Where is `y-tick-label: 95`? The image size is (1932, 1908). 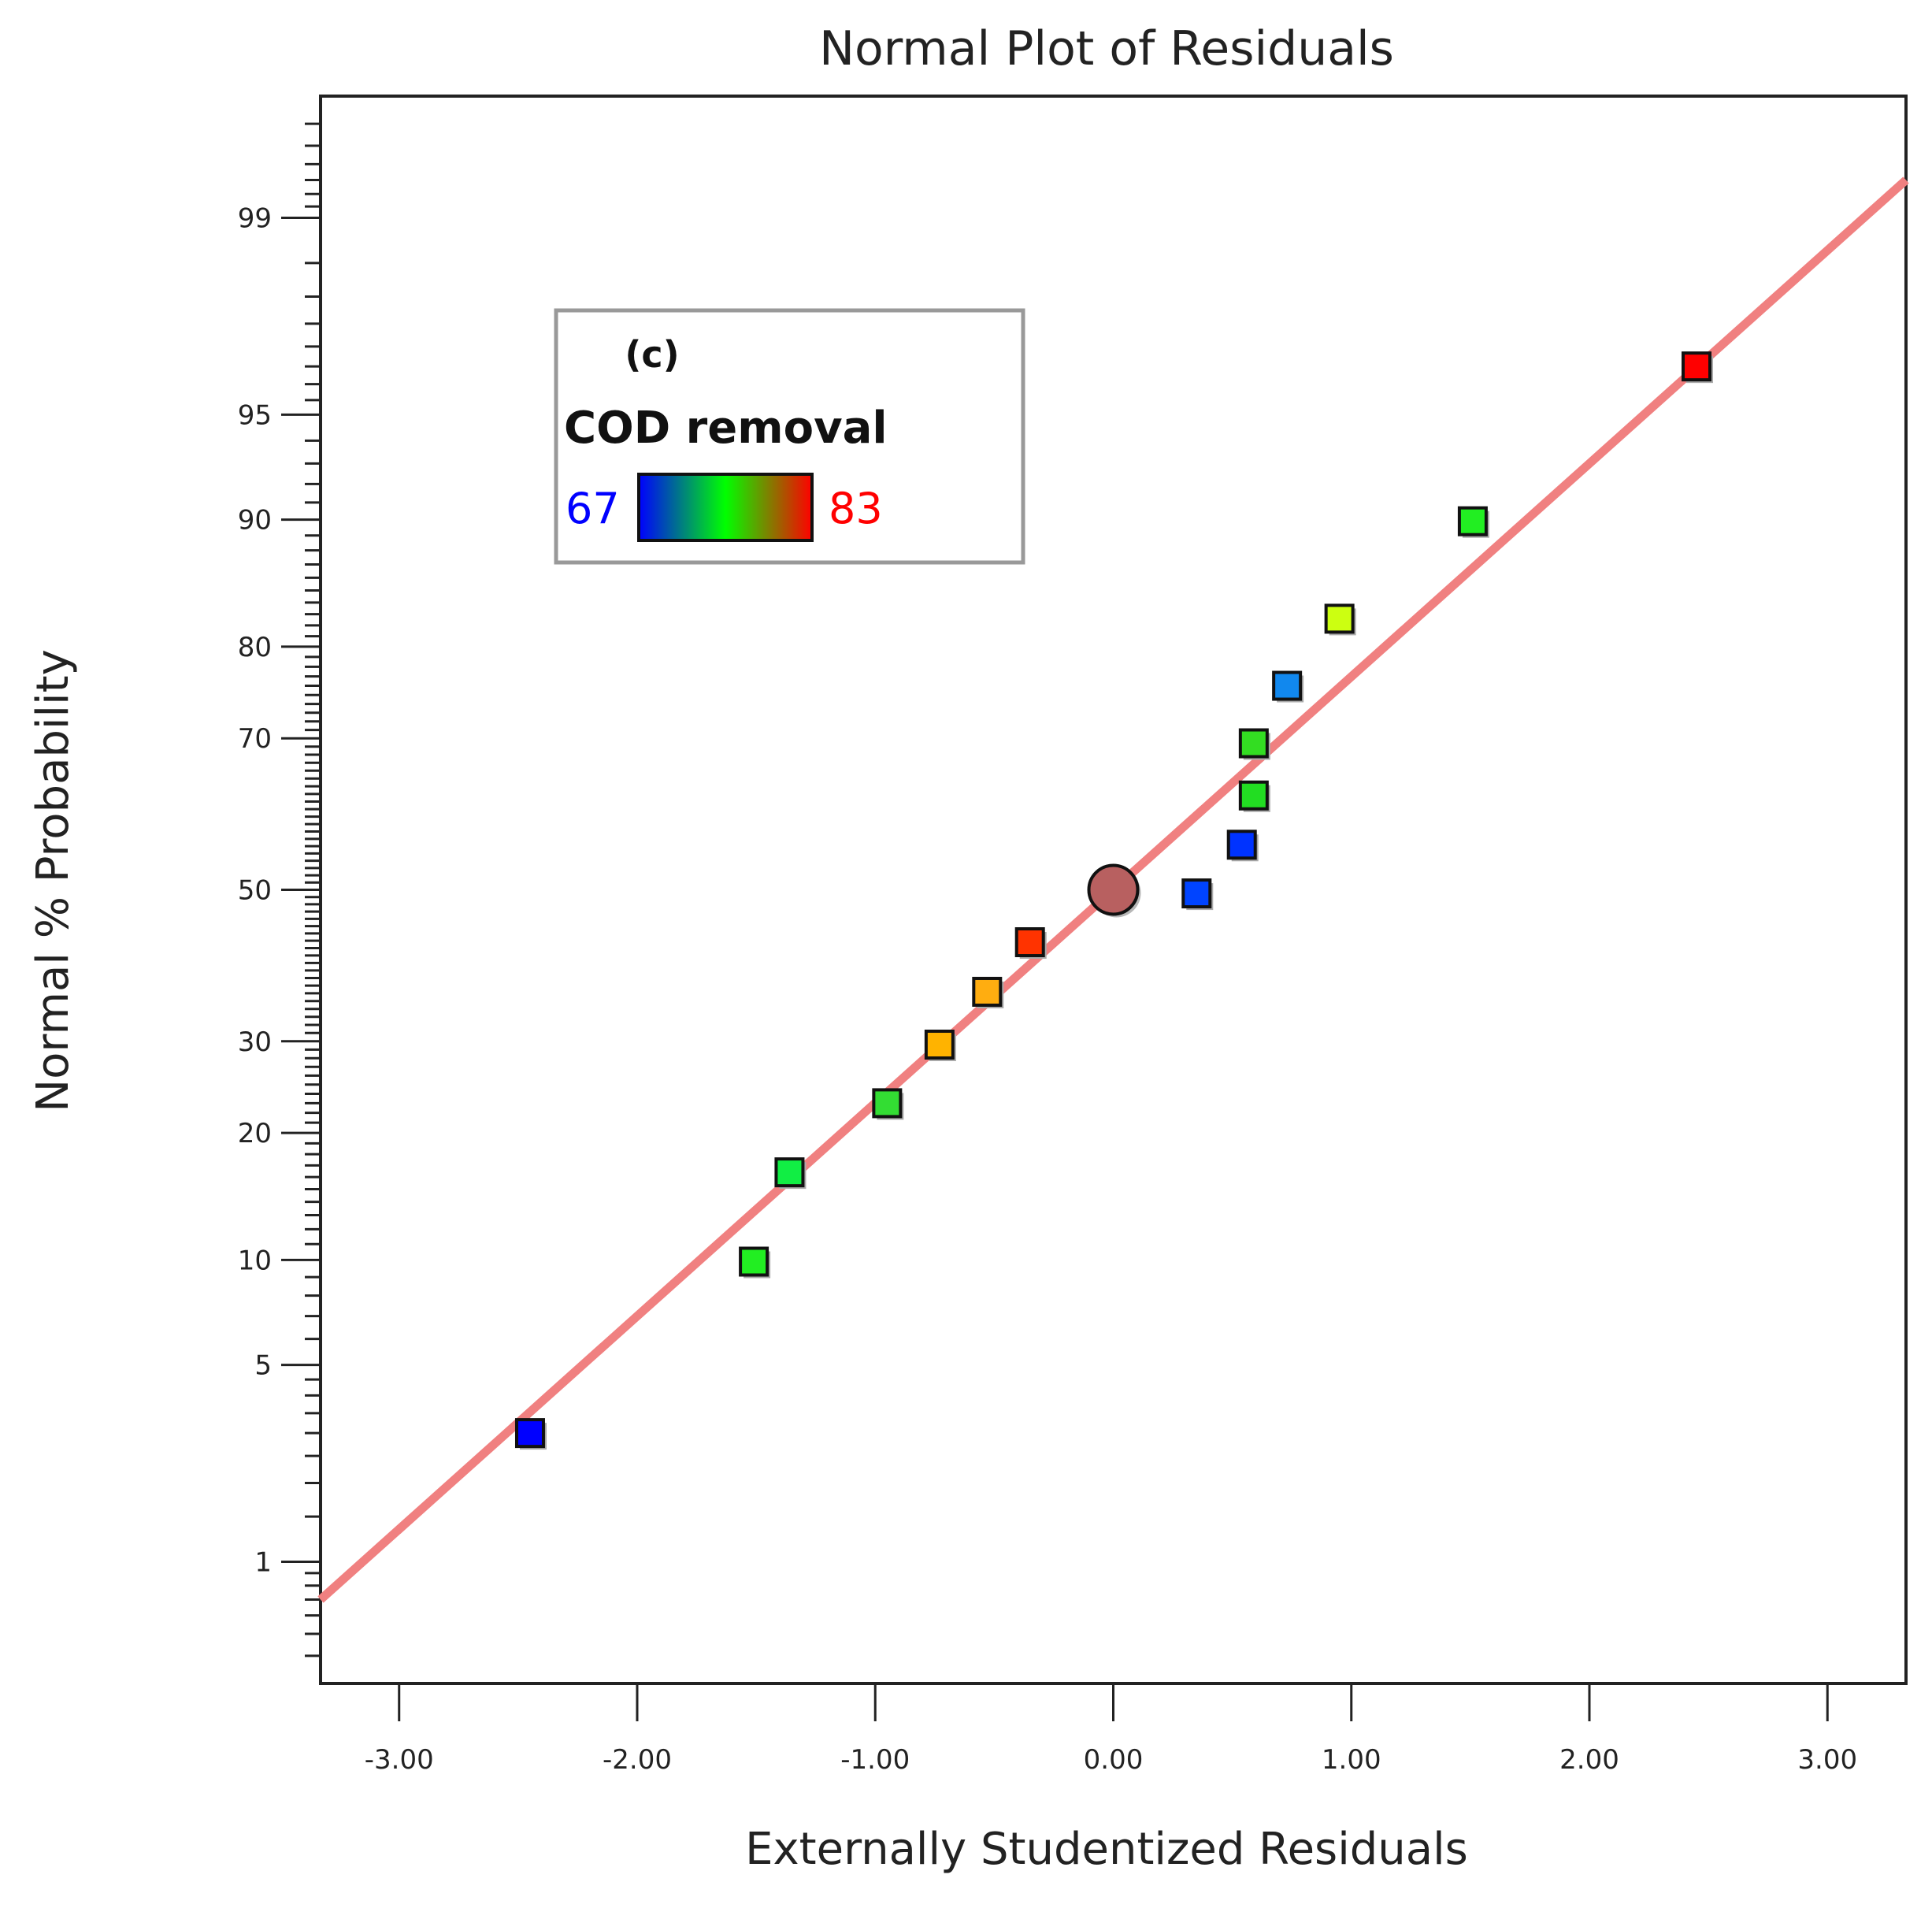 y-tick-label: 95 is located at coordinates (255, 415).